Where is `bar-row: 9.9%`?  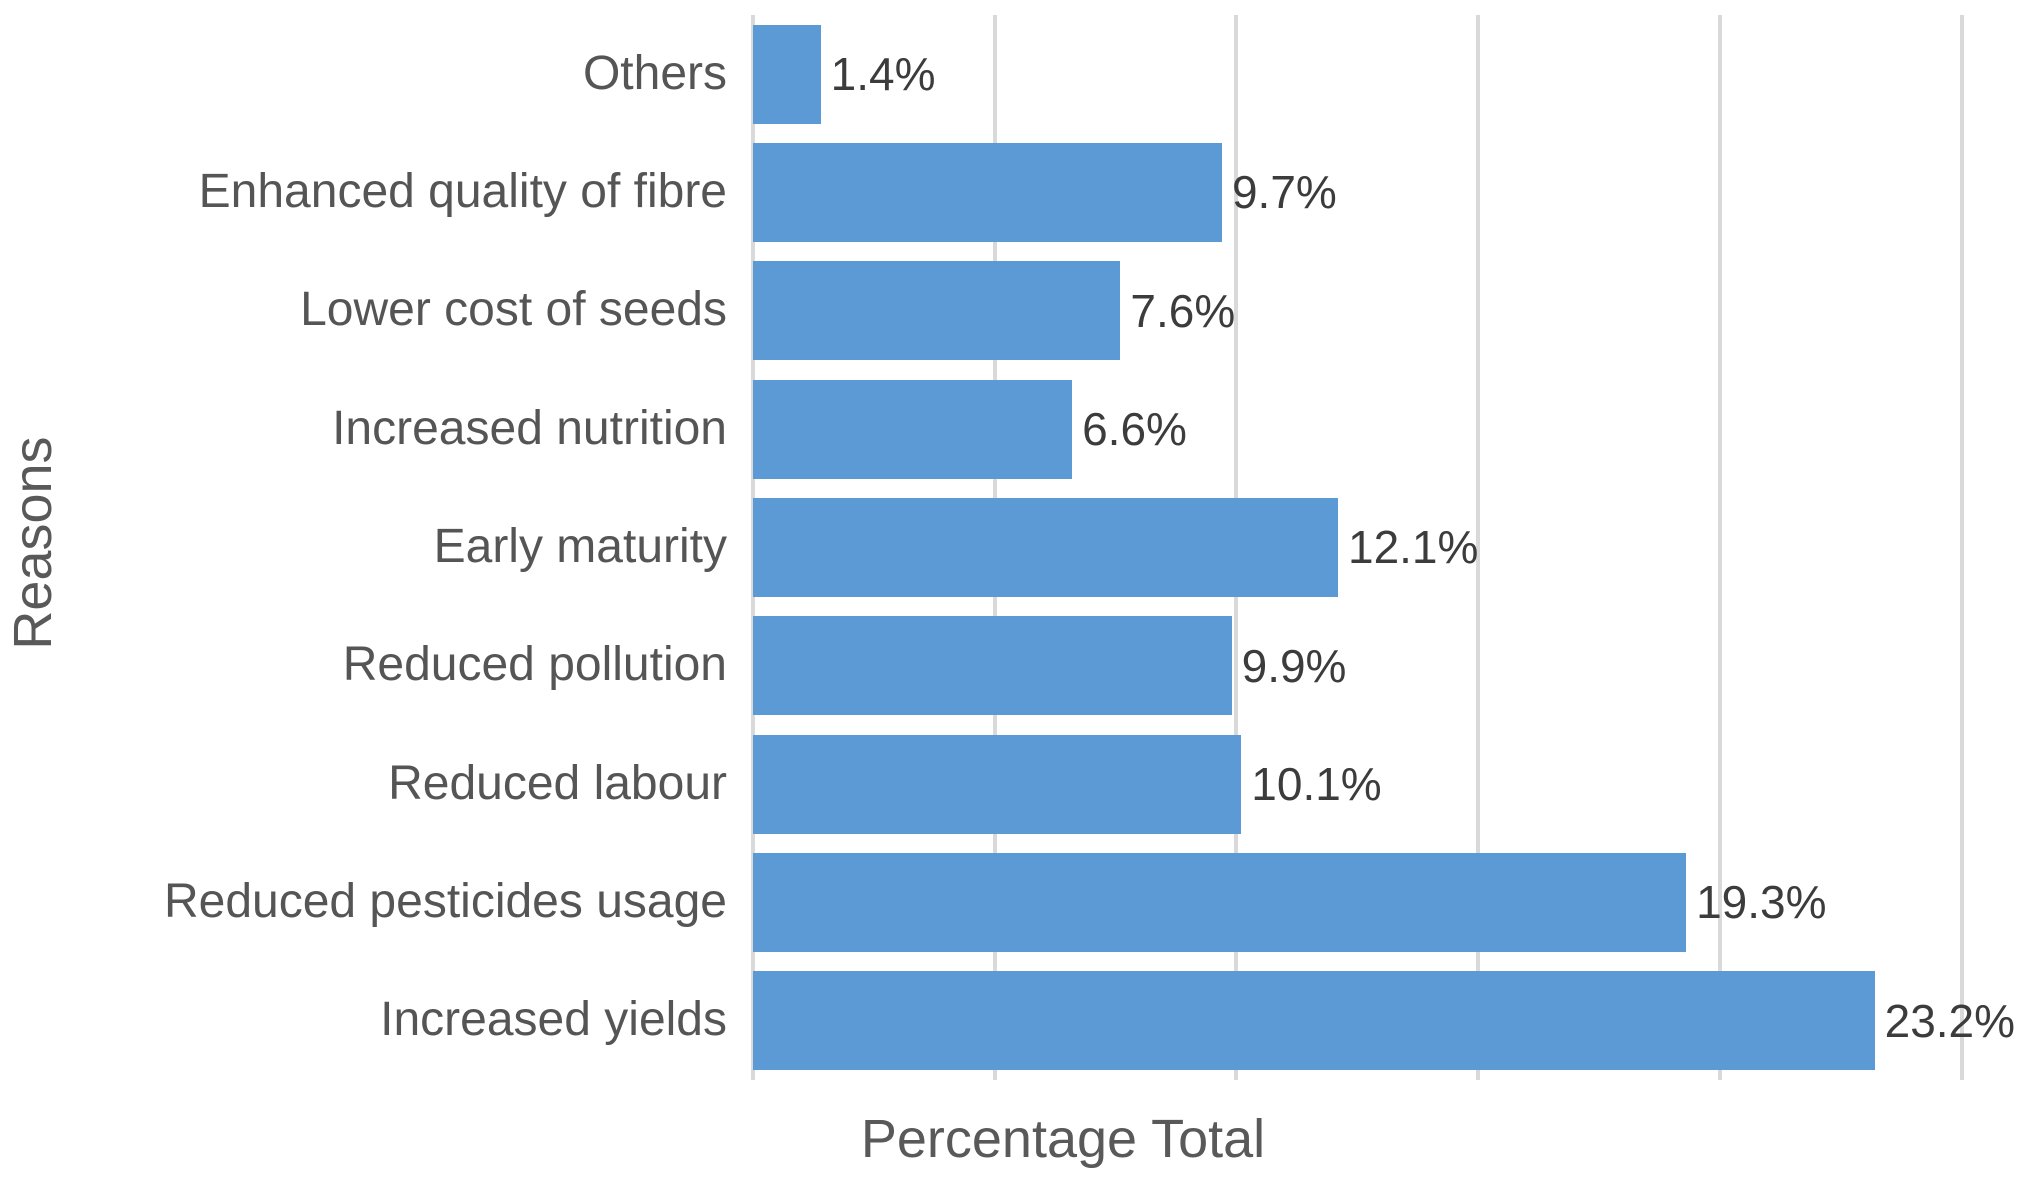
bar-row: 9.9% is located at coordinates (1396, 666).